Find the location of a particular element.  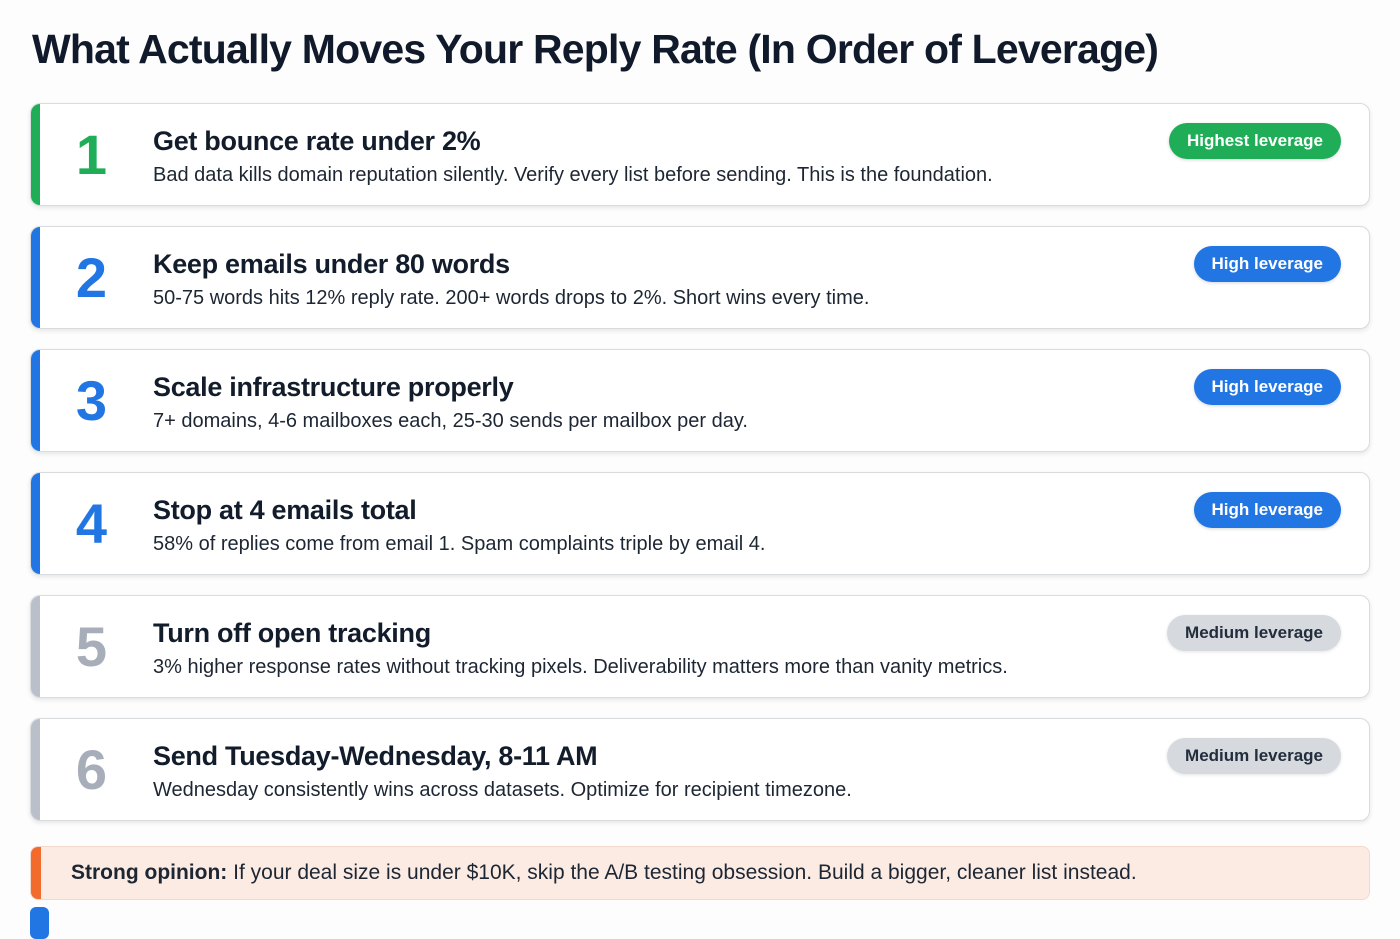

item-title: Send Tuesday-Wednesday, 8-11 AM is located at coordinates (375, 756).